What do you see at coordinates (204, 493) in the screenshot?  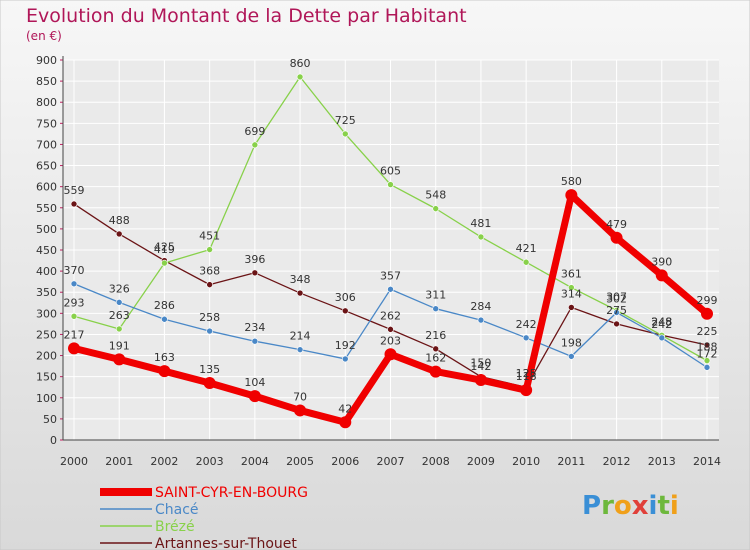 I see `legend-item: SAINT-CYR-EN-BOURG` at bounding box center [204, 493].